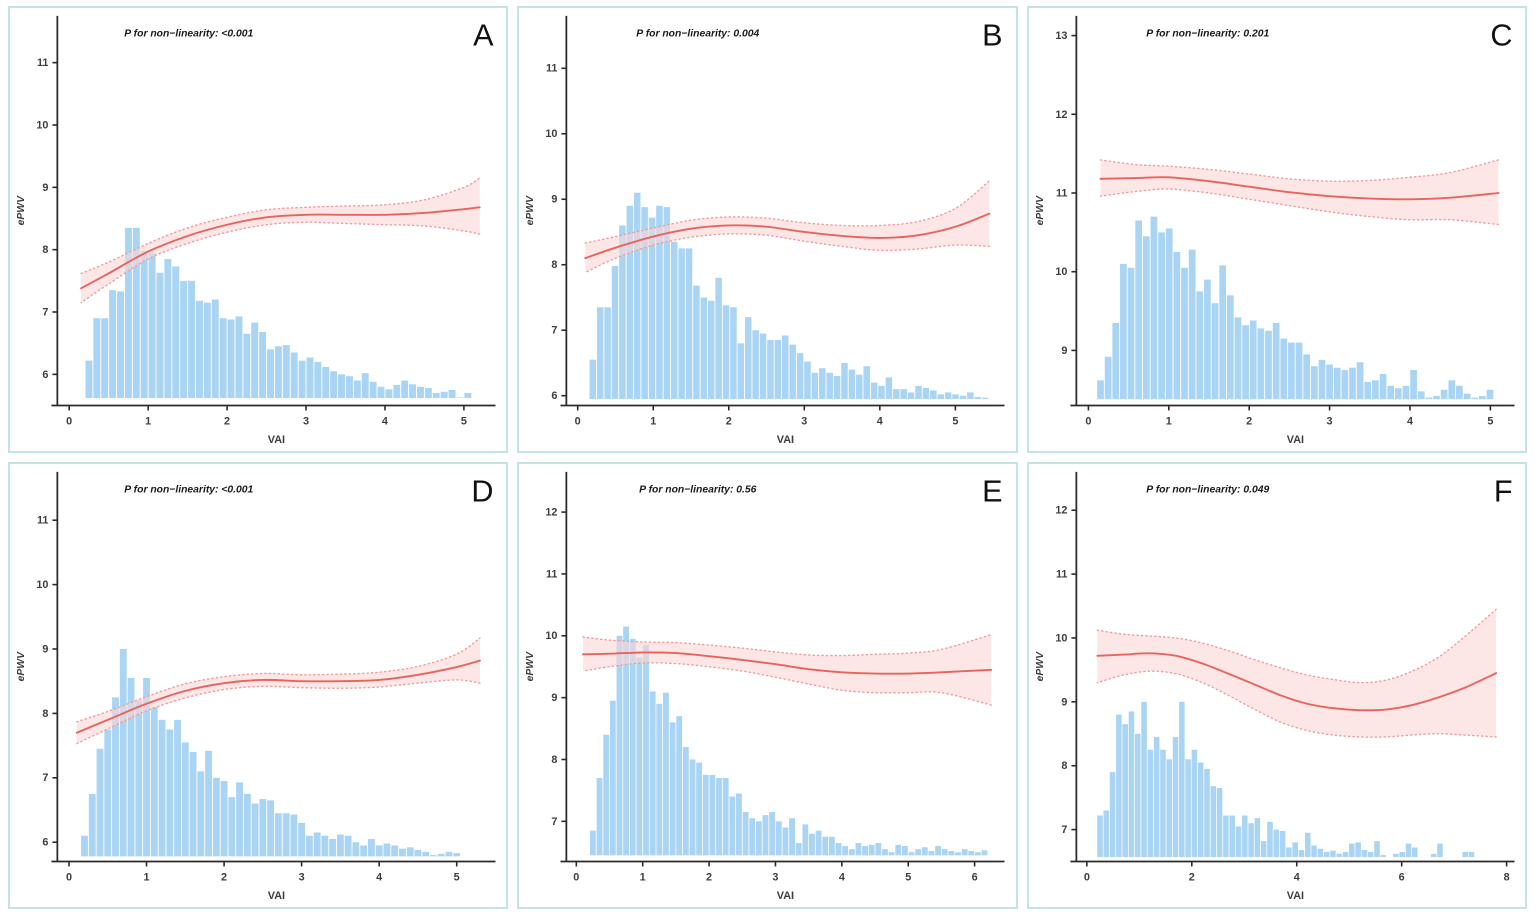  I want to click on x-tick-label: 2, so click(224, 877).